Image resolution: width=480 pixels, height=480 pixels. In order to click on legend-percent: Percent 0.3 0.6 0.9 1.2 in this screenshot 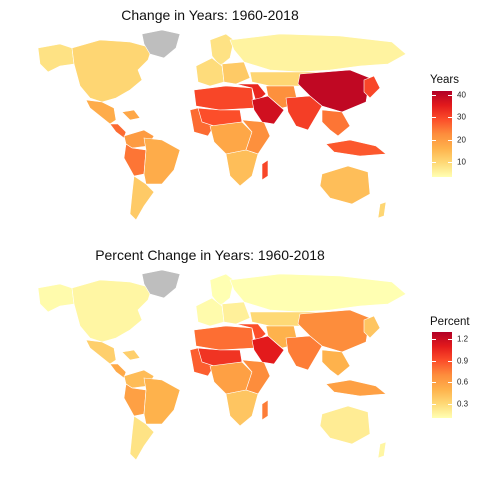, I will do `click(450, 367)`.